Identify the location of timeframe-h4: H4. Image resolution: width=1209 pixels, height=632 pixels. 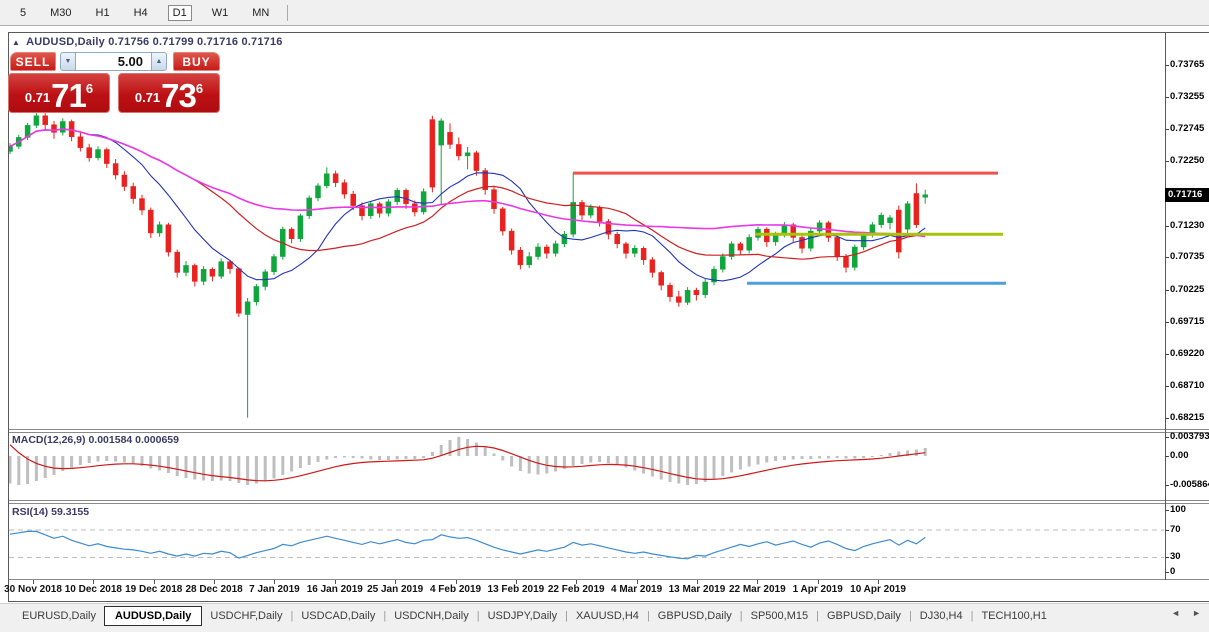
(140, 12).